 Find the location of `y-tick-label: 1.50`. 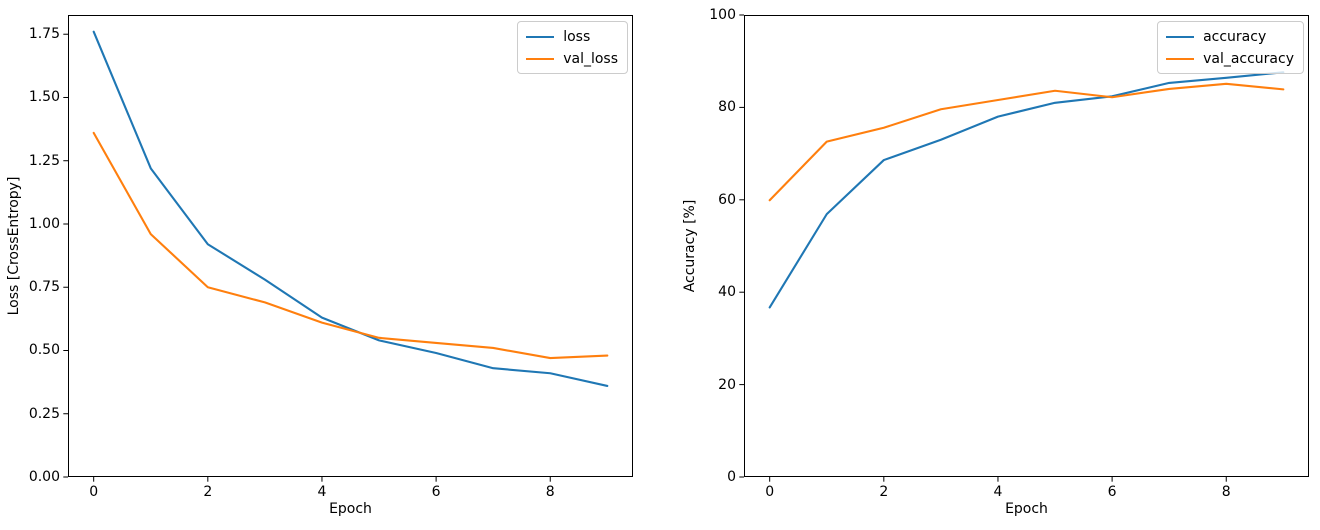

y-tick-label: 1.50 is located at coordinates (44, 97).